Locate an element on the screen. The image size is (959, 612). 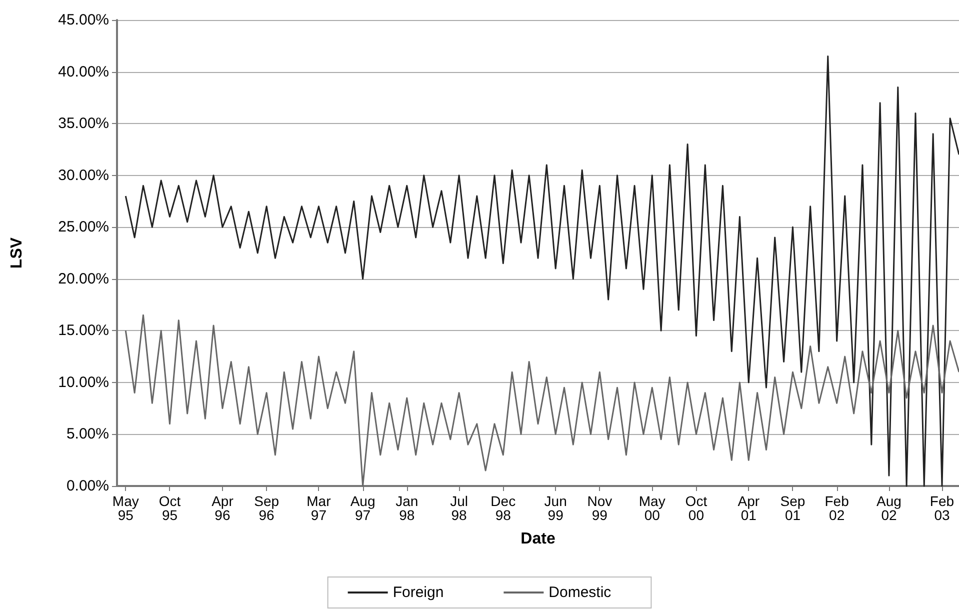
y-tick-label: 35.00% is located at coordinates (83, 123).